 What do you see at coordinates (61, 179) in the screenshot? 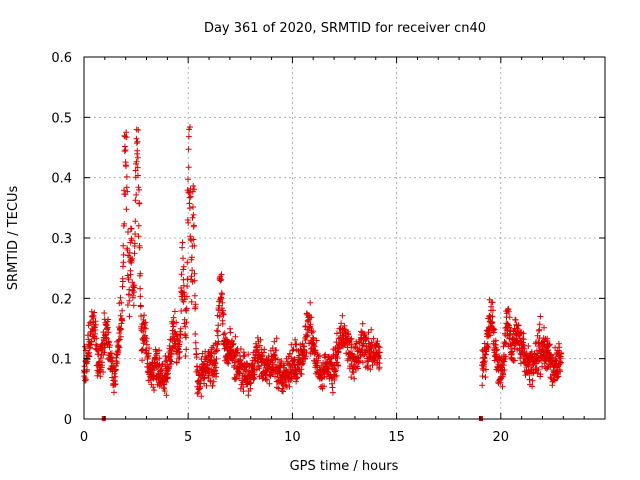
I see `y-tick-label: 0.4` at bounding box center [61, 179].